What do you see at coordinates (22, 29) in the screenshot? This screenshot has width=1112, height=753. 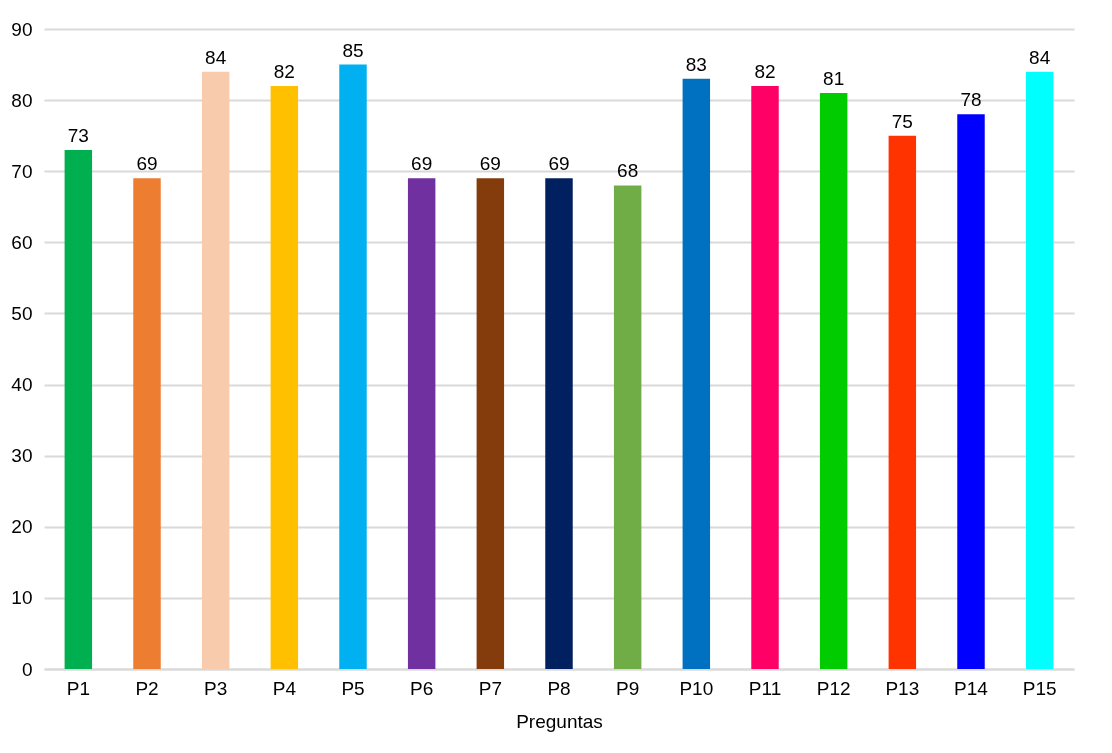 I see `y-tick-label: 90` at bounding box center [22, 29].